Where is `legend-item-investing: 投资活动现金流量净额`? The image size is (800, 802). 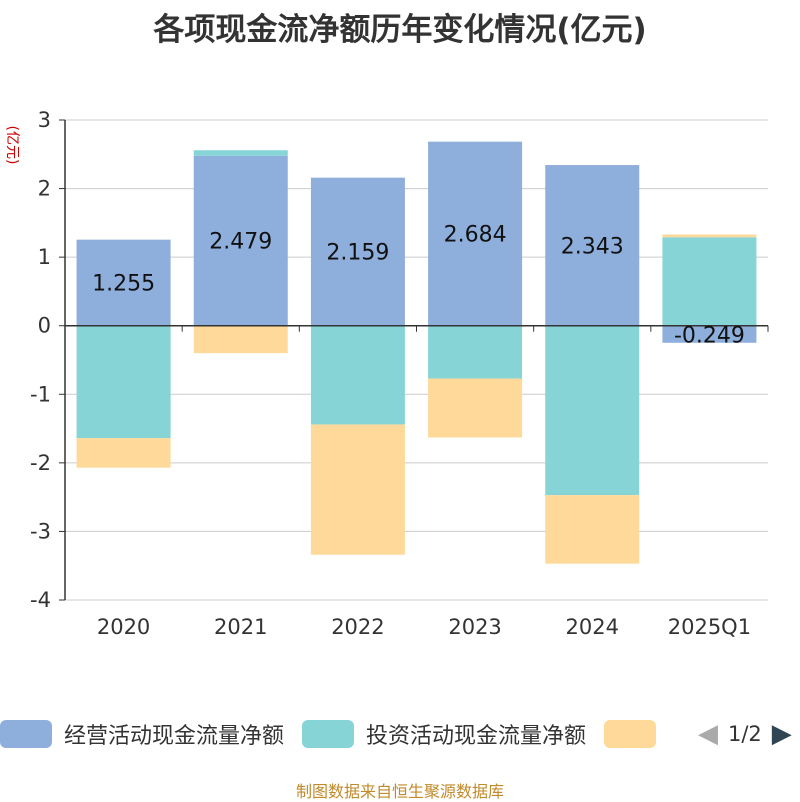
legend-item-investing: 投资活动现金流量净额 is located at coordinates (444, 734).